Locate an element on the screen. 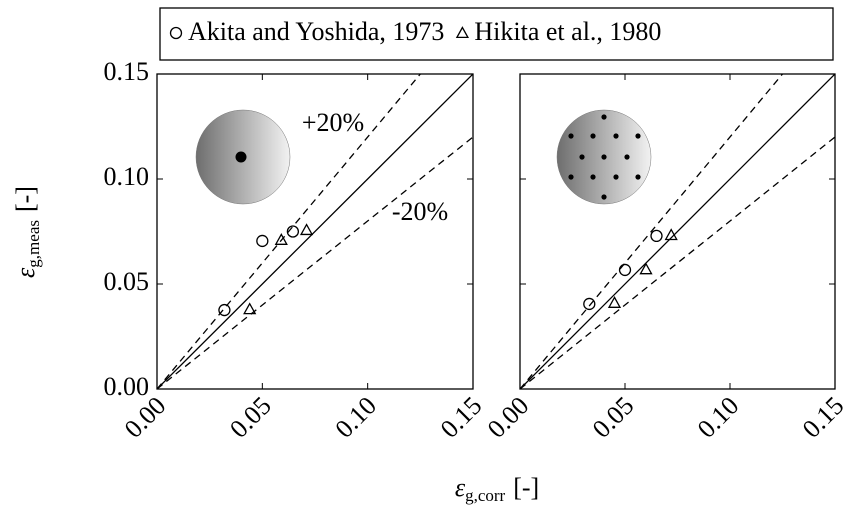  axis-subscript: g,corr is located at coordinates (485, 495).